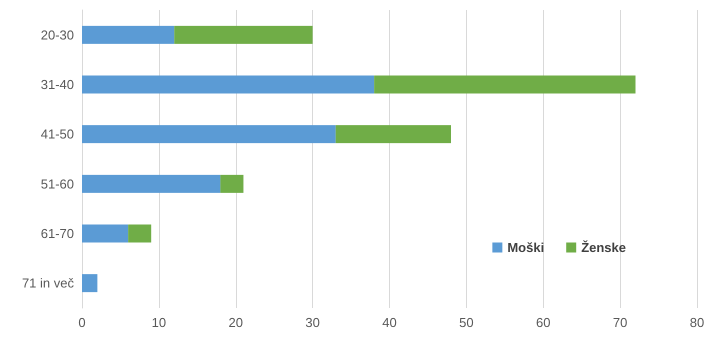 The height and width of the screenshot is (338, 721). I want to click on y-tick-label: 20-30, so click(57, 34).